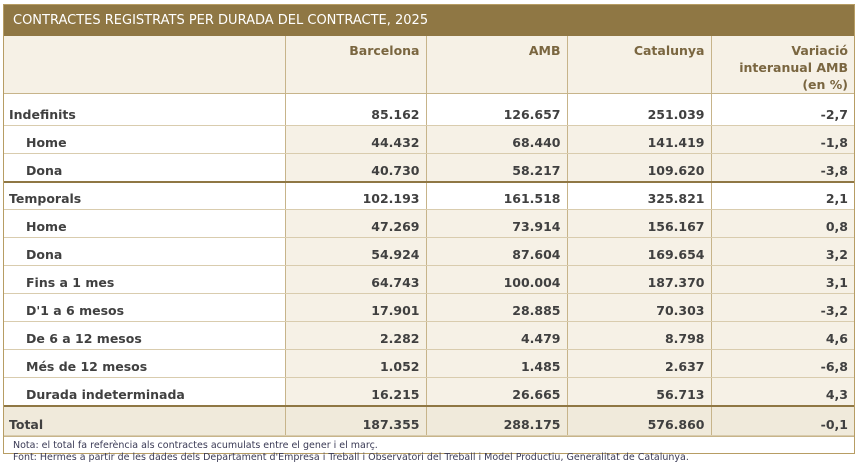  I want to click on header-label, so click(144, 65).